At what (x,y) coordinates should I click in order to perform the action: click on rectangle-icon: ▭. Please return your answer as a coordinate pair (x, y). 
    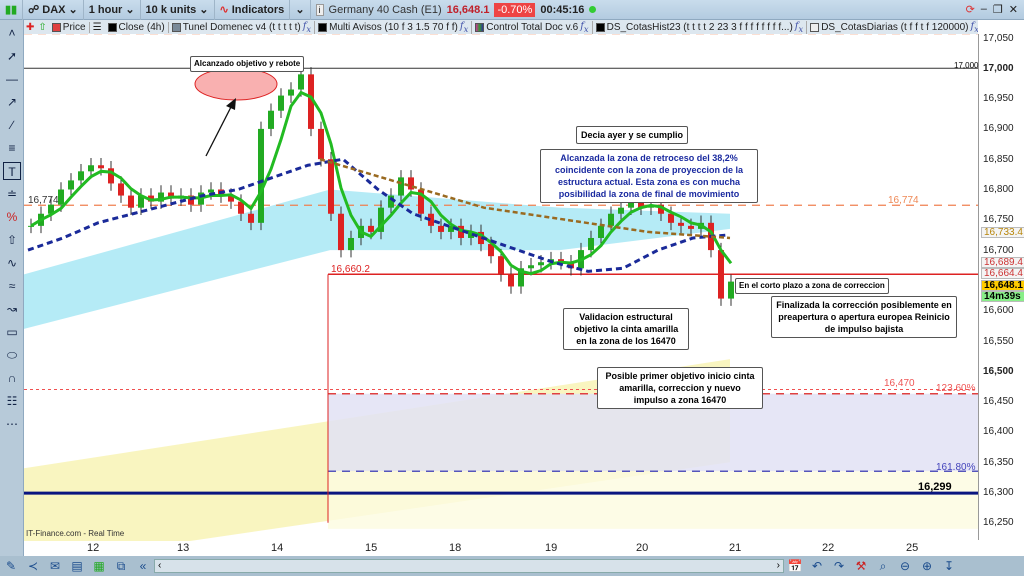
    Looking at the image, I should click on (12, 332).